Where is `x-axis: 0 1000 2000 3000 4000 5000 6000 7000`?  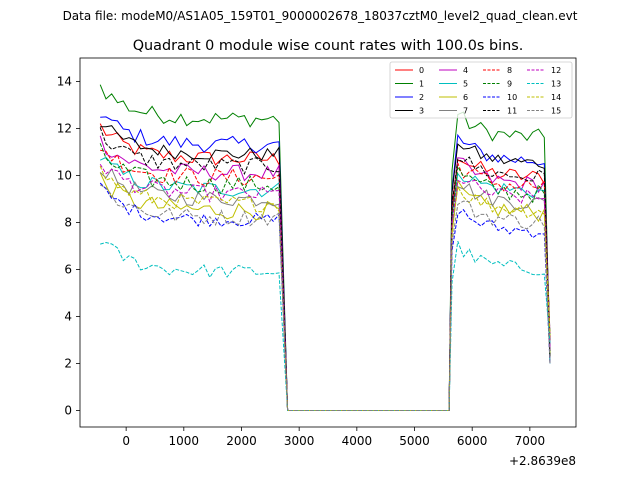
x-axis: 0 1000 2000 3000 4000 5000 6000 7000 is located at coordinates (333, 437).